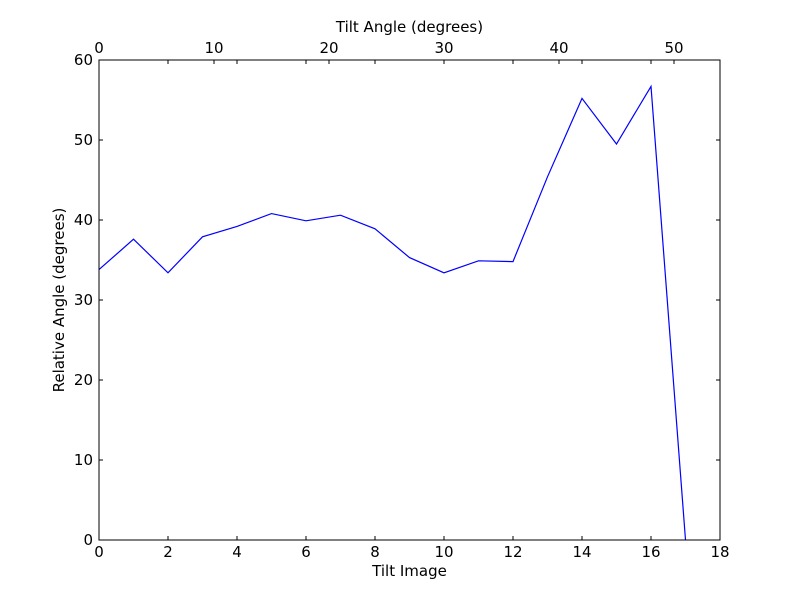 The width and height of the screenshot is (800, 600). I want to click on x-tick-label: 8, so click(375, 552).